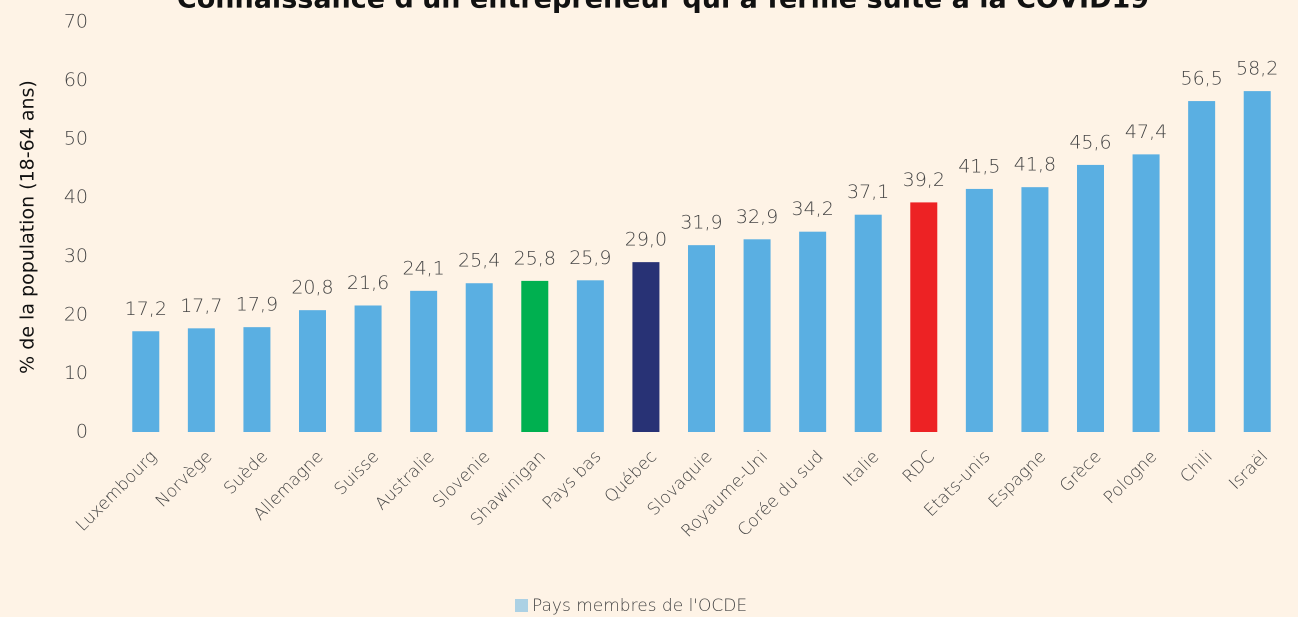  I want to click on data-label: 31,9, so click(701, 223).